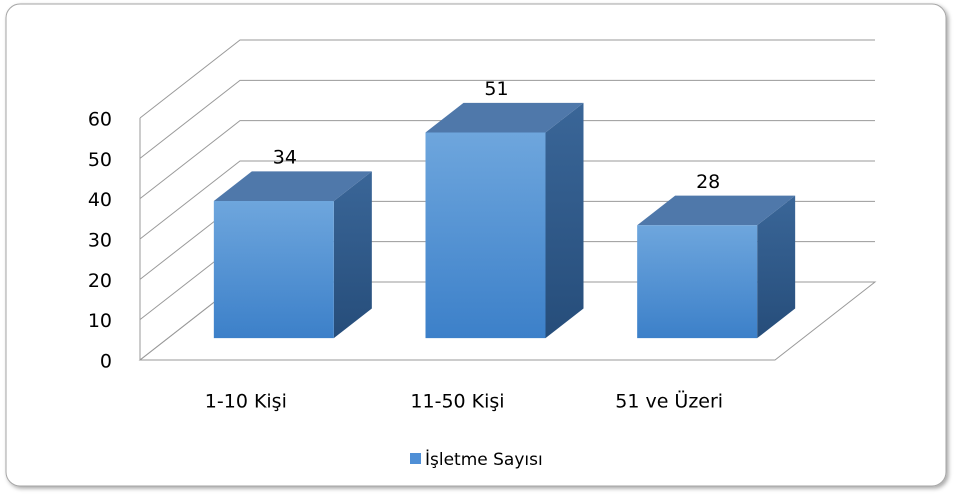 This screenshot has height=496, width=958. What do you see at coordinates (246, 402) in the screenshot?
I see `x-tick-label: 1-10 Kişi` at bounding box center [246, 402].